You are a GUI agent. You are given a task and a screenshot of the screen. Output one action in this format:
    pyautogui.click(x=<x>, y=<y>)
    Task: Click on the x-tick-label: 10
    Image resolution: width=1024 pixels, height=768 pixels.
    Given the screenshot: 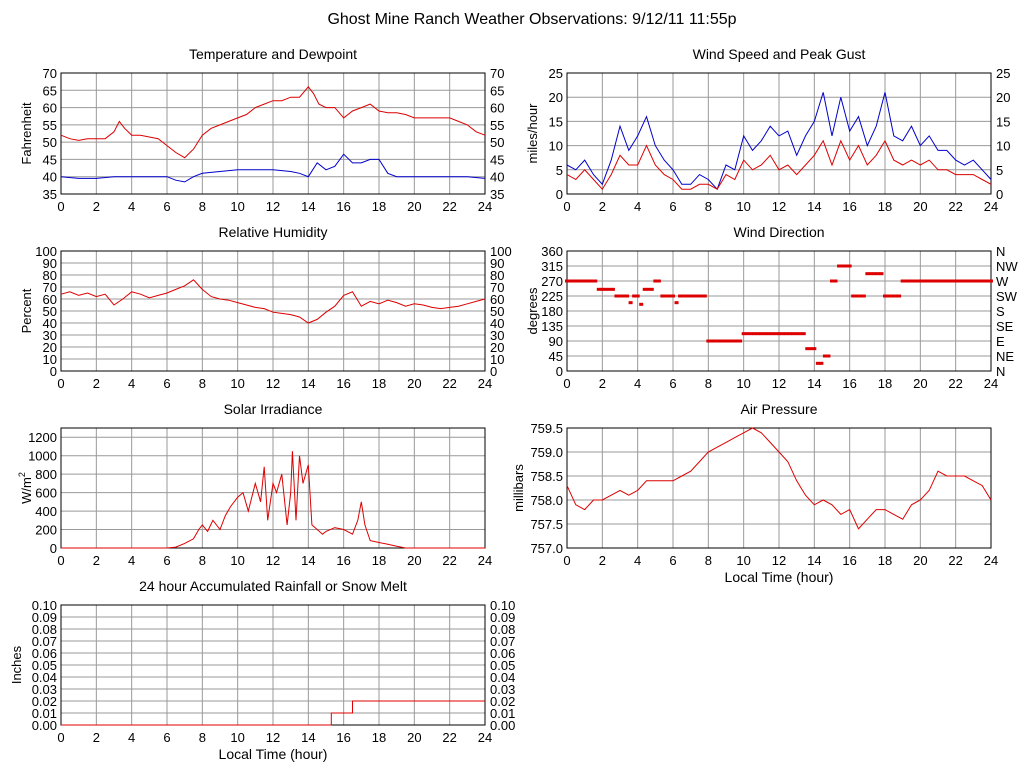 What is the action you would take?
    pyautogui.click(x=237, y=737)
    